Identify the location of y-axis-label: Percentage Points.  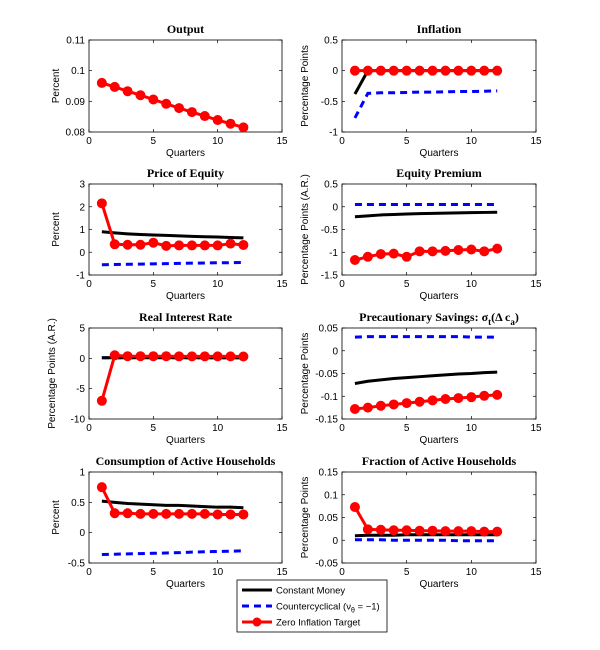
(305, 518).